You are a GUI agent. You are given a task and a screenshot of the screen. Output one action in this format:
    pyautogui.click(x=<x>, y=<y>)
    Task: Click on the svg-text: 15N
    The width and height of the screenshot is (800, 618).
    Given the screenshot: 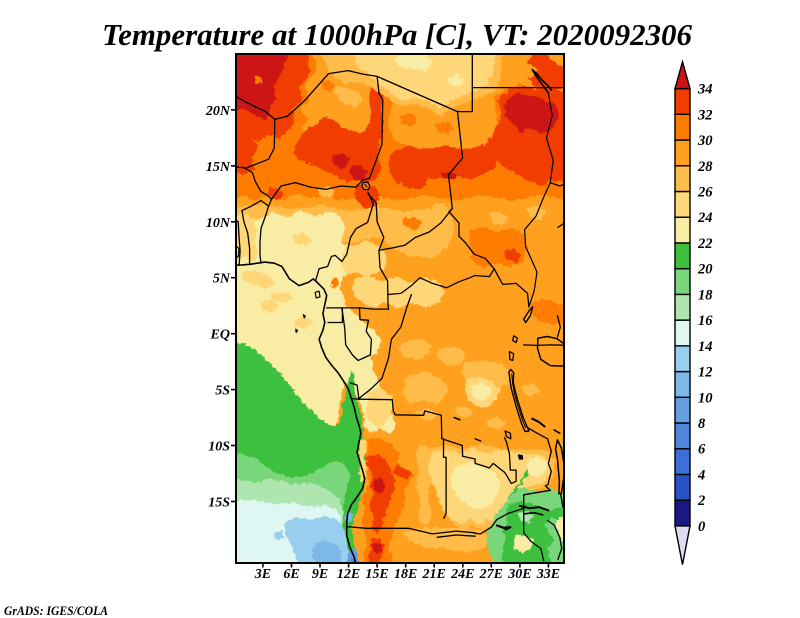 What is the action you would take?
    pyautogui.click(x=218, y=167)
    